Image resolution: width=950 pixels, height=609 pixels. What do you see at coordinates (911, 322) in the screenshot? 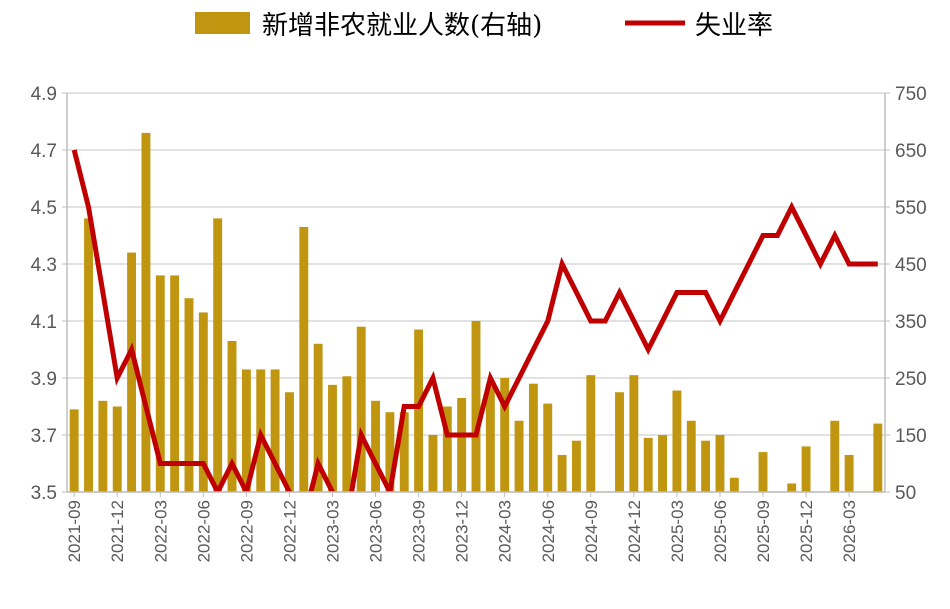
I see `right-axis-tick-label: 350` at bounding box center [911, 322].